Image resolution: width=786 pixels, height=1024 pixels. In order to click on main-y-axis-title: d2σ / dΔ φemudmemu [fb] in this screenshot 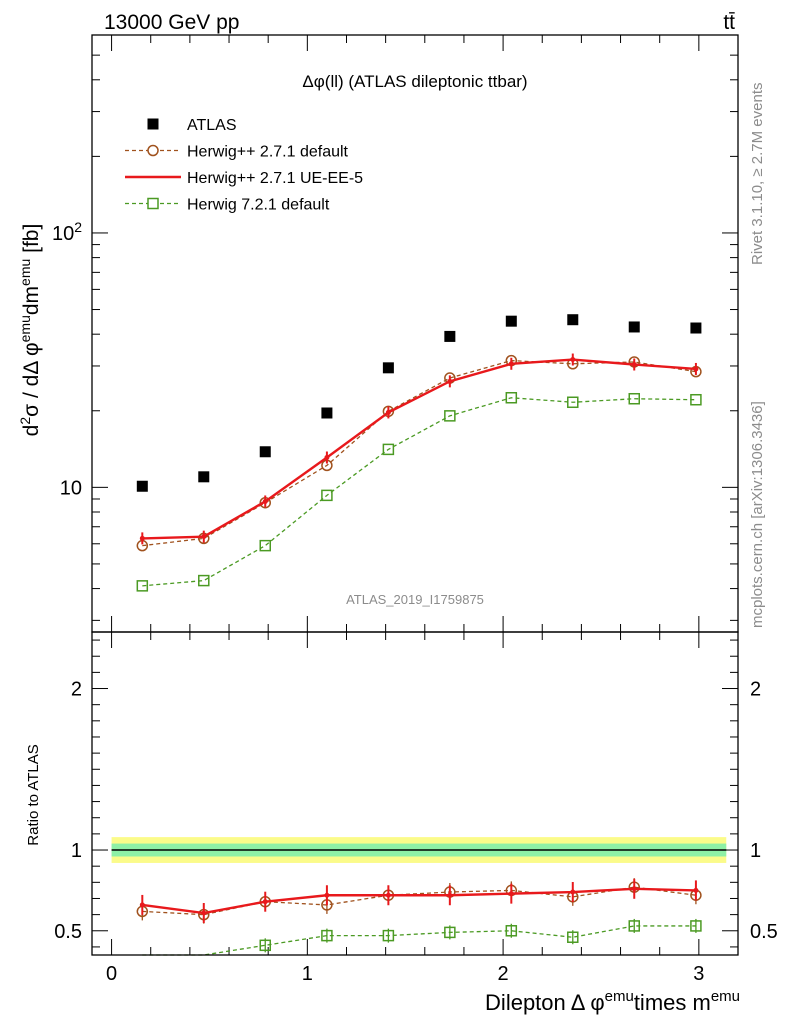, I will do `click(30, 330)`.